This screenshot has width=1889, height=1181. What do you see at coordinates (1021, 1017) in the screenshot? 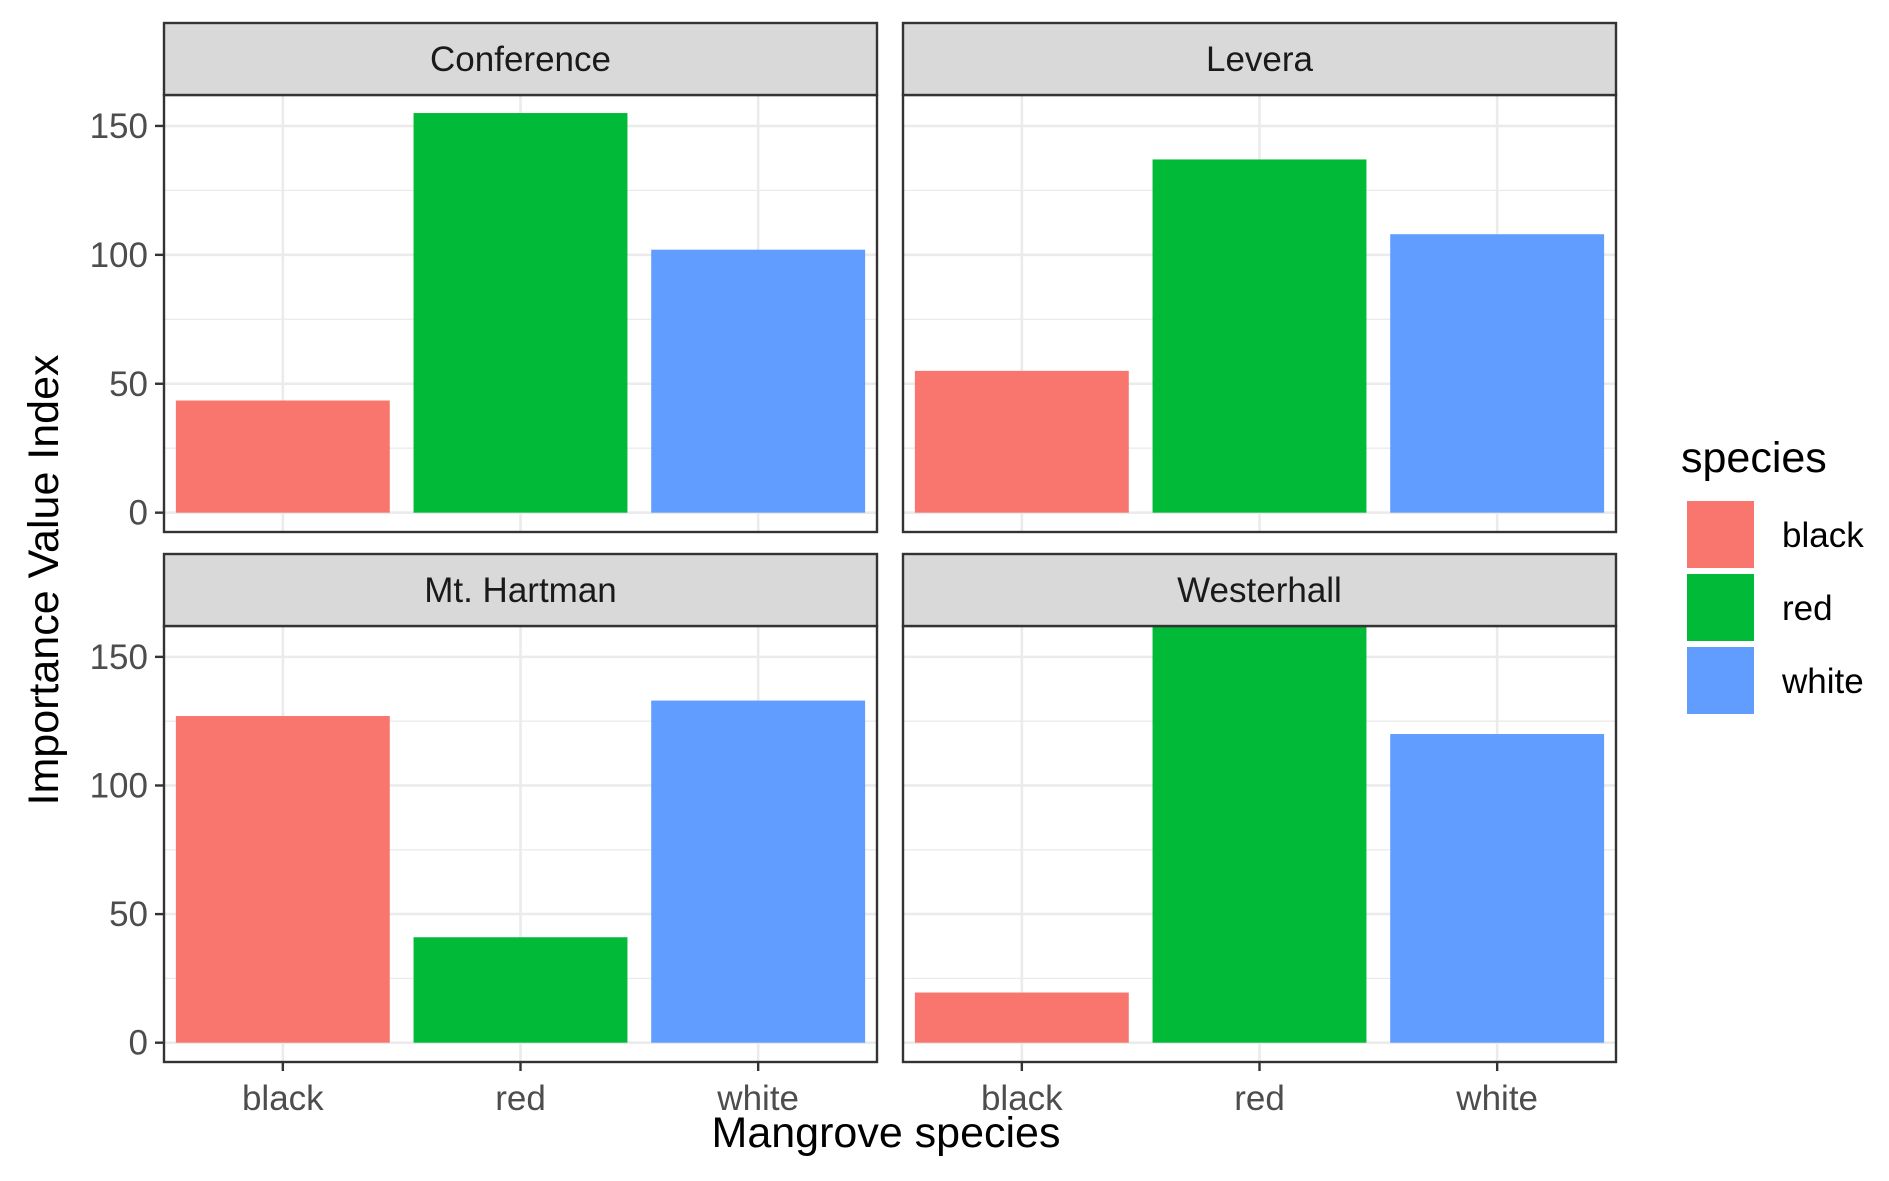
I see `bar-westerhall-black` at bounding box center [1021, 1017].